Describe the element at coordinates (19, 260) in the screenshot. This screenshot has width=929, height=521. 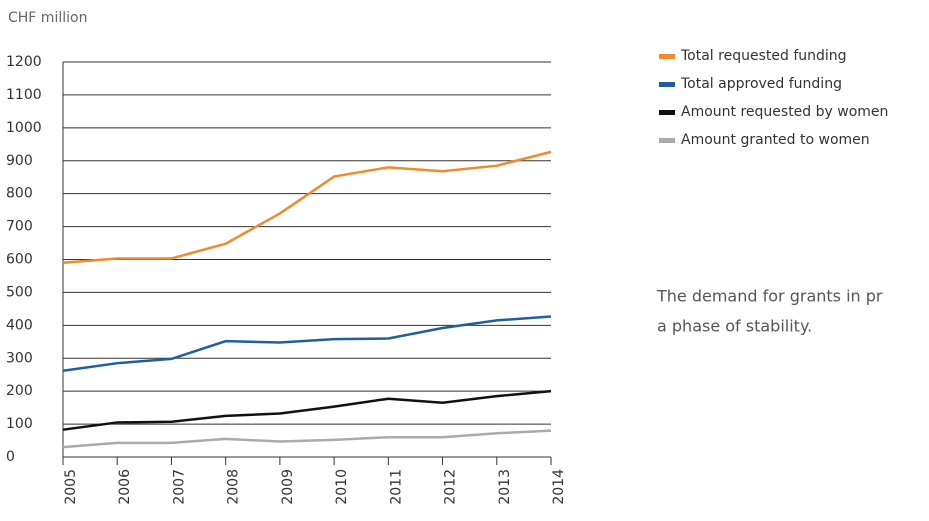
I see `y-tick-label: 600` at that location.